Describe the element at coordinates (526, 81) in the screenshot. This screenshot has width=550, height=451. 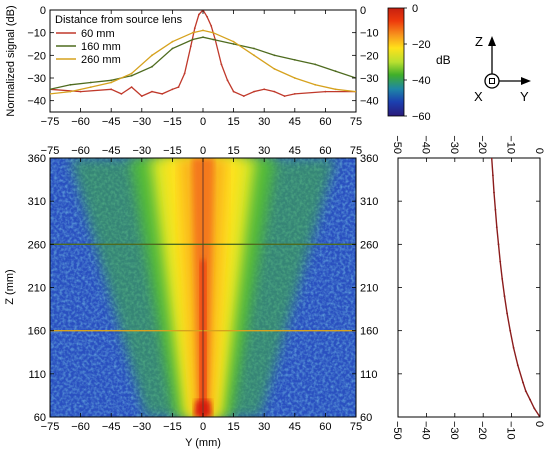
I see `y-arrowhead-icon` at that location.